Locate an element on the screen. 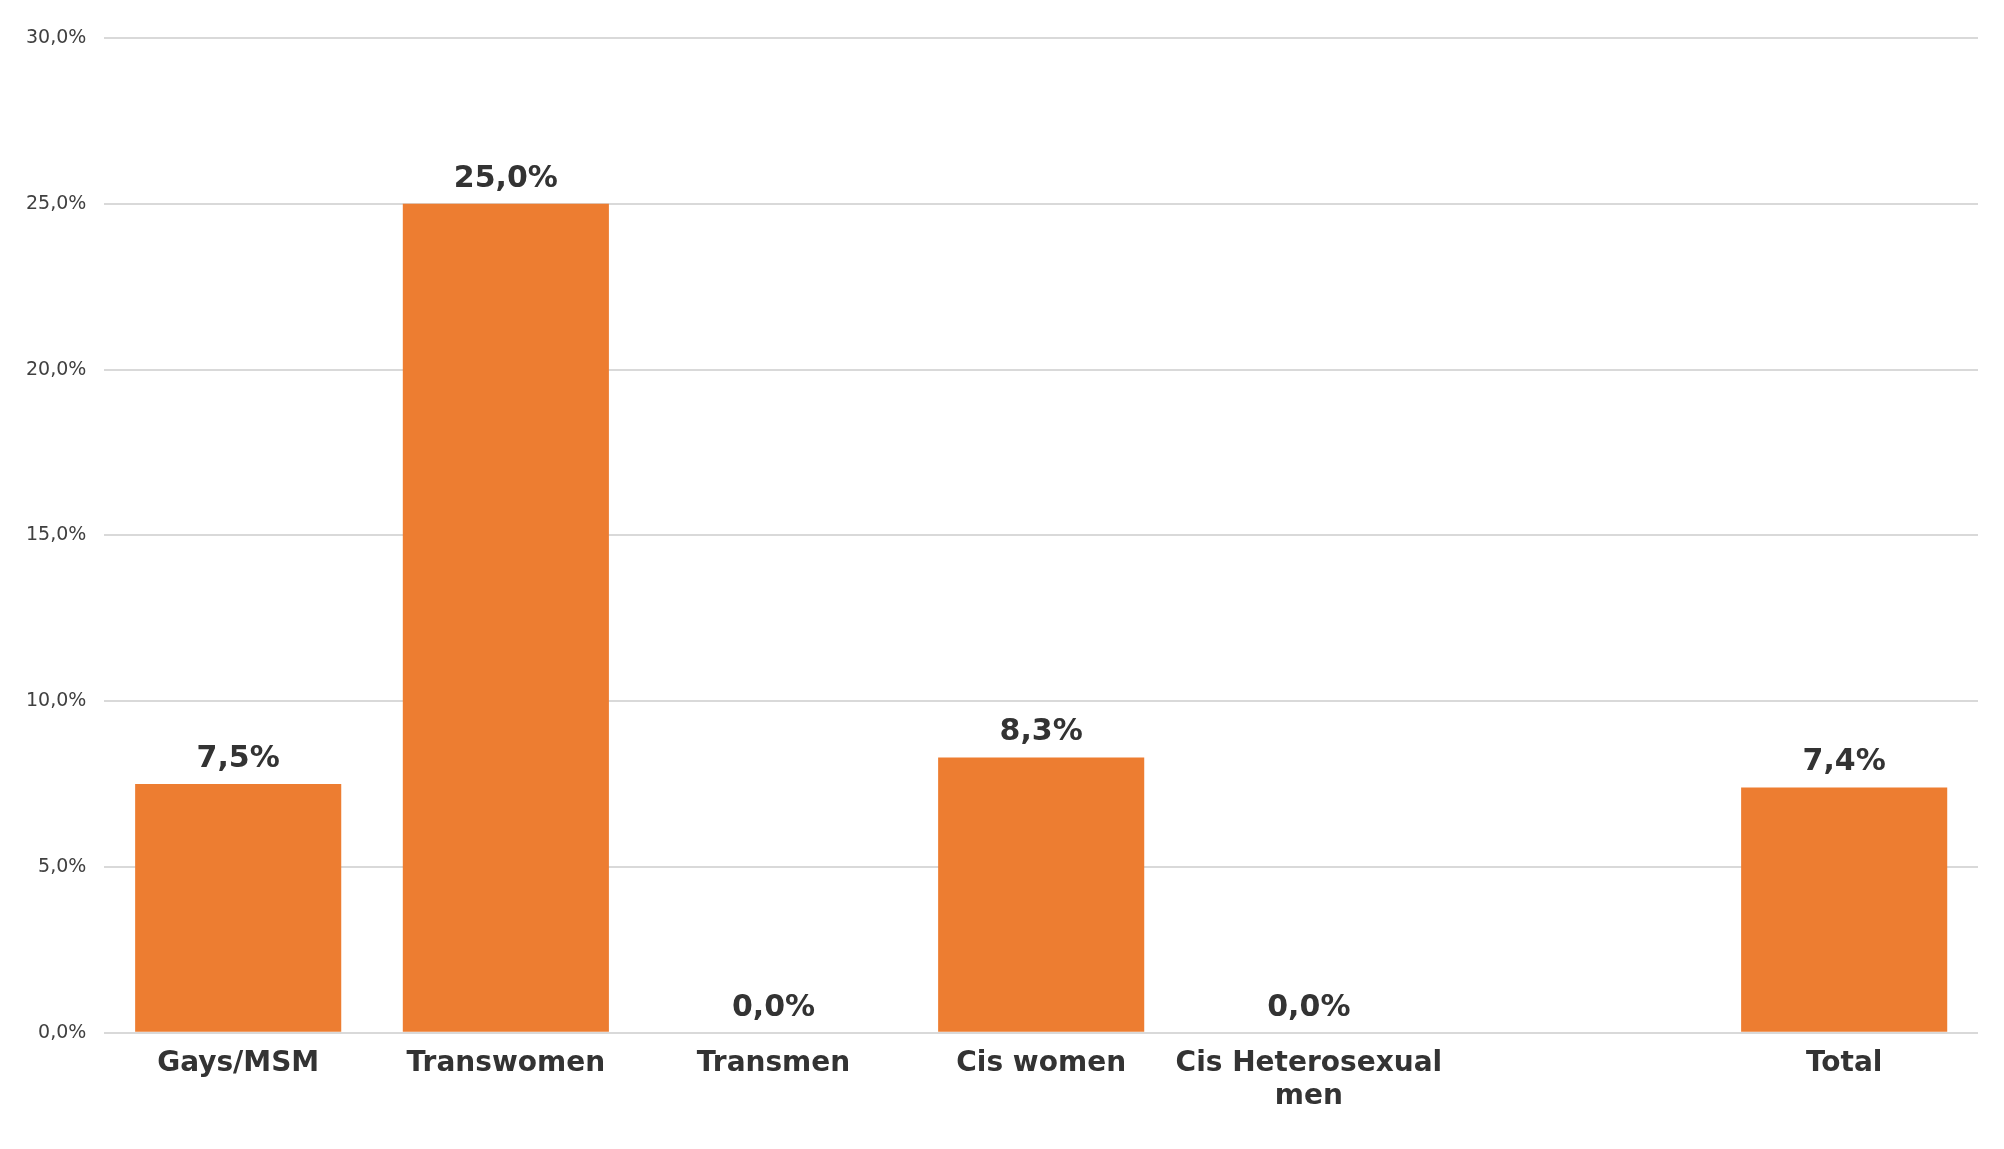 This screenshot has width=2004, height=1149. x-tick-label: Cis women is located at coordinates (1041, 1061).